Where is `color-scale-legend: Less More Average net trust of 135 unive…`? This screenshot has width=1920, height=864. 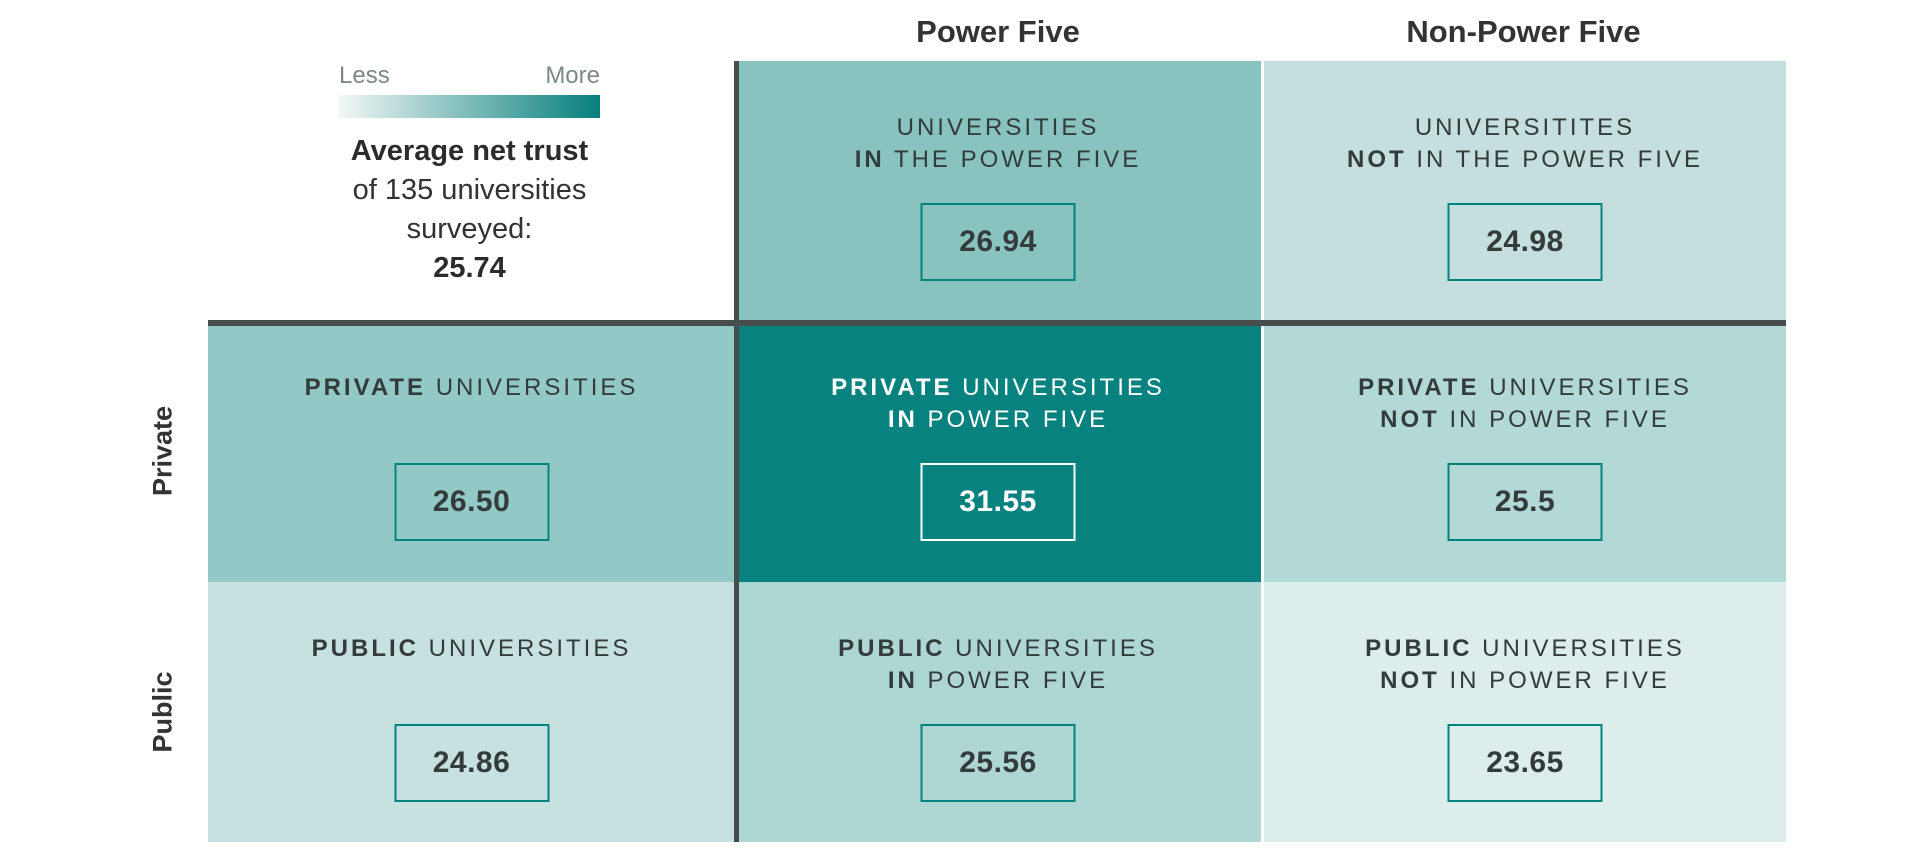
color-scale-legend: Less More Average net trust of 135 unive… is located at coordinates (469, 175).